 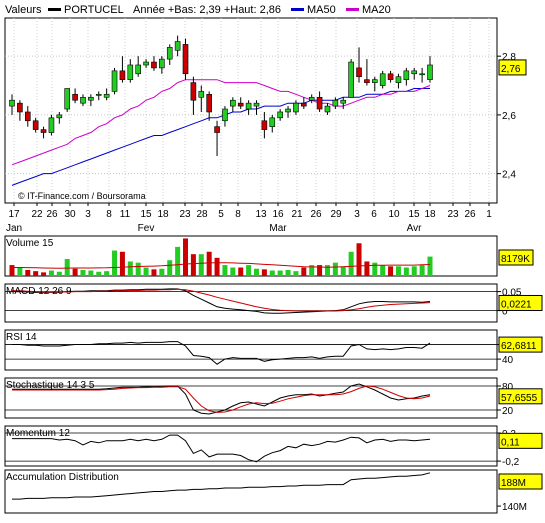 I want to click on month-label: Avr, so click(x=414, y=228).